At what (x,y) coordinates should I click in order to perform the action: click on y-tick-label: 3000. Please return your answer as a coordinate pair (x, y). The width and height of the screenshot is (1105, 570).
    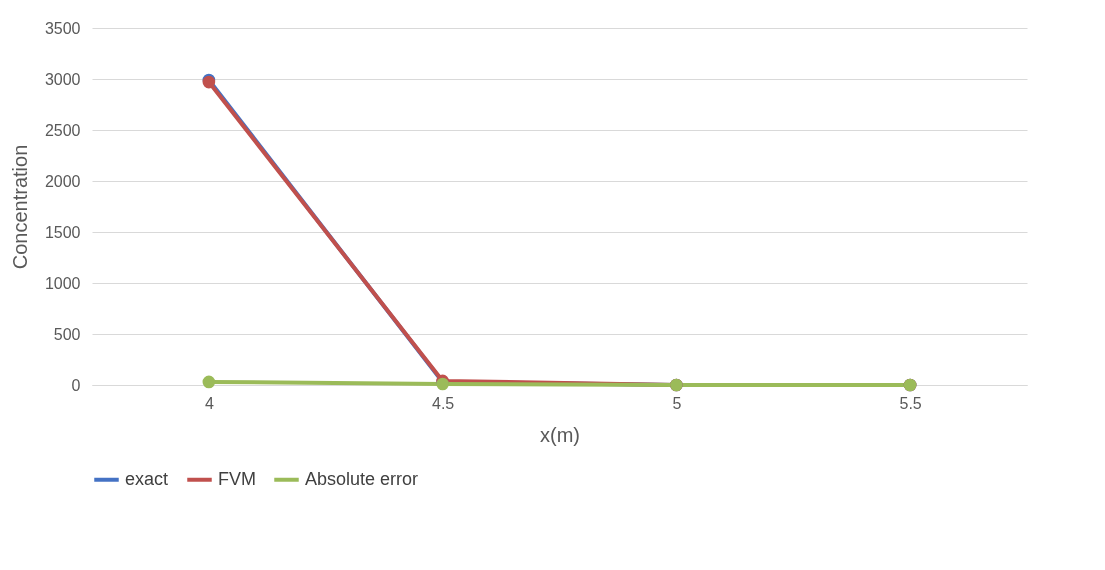
    Looking at the image, I should click on (62, 79).